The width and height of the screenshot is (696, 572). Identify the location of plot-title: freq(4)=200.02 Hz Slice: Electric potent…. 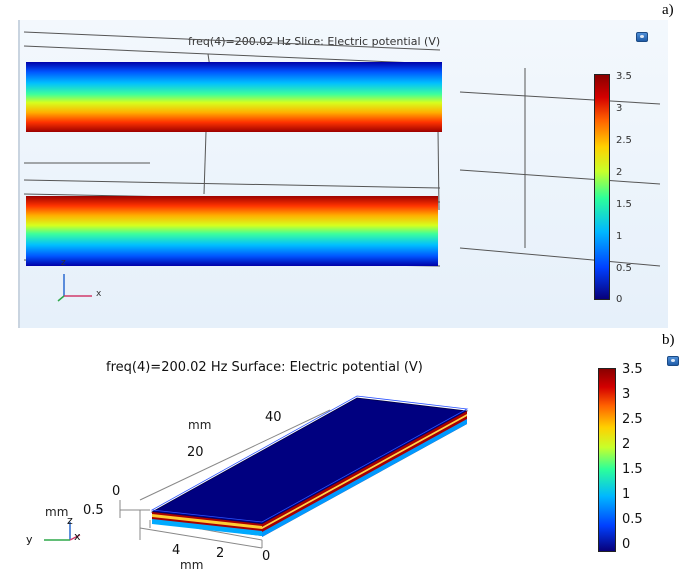
(314, 41).